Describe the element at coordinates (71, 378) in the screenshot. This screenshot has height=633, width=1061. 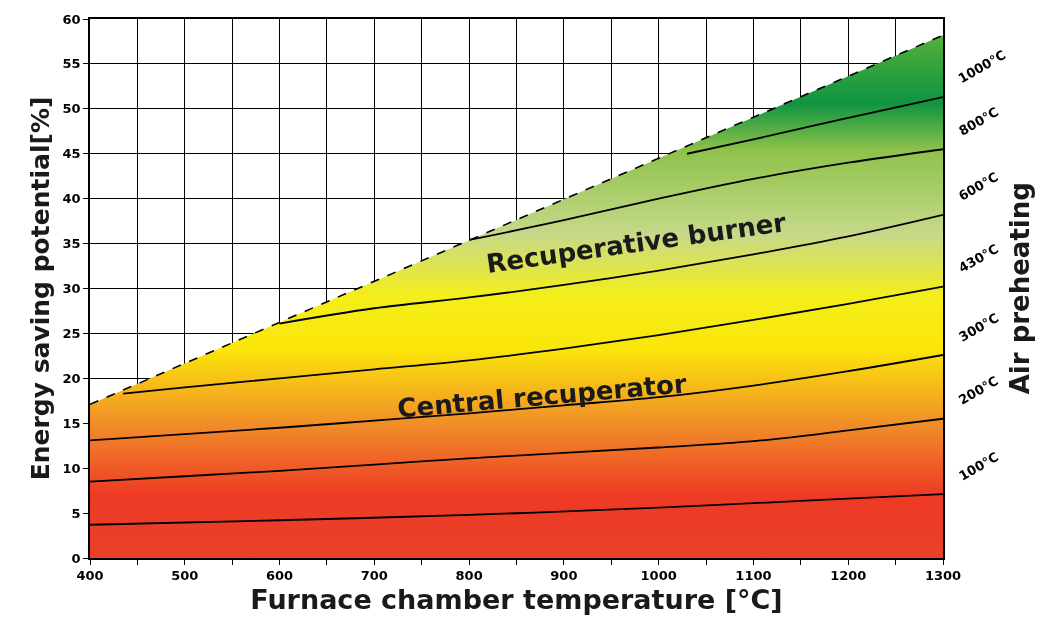
I see `y-tick-label: 20` at that location.